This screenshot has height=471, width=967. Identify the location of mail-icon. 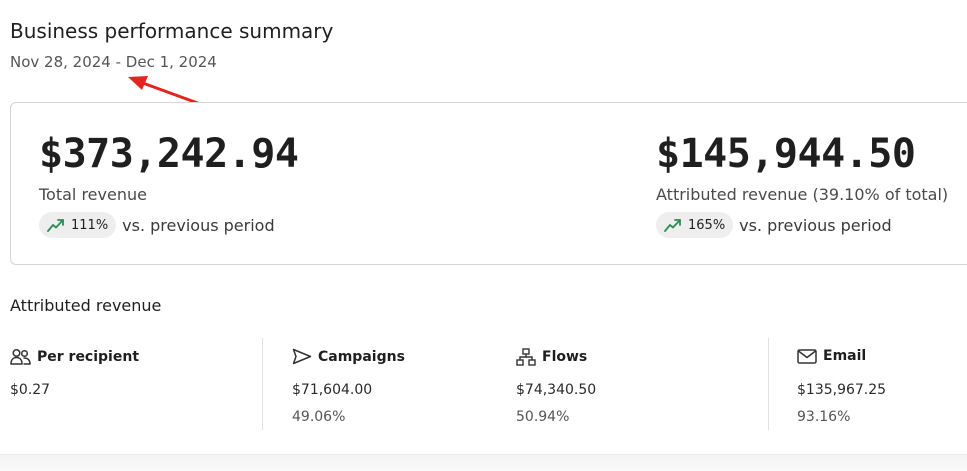
(807, 356).